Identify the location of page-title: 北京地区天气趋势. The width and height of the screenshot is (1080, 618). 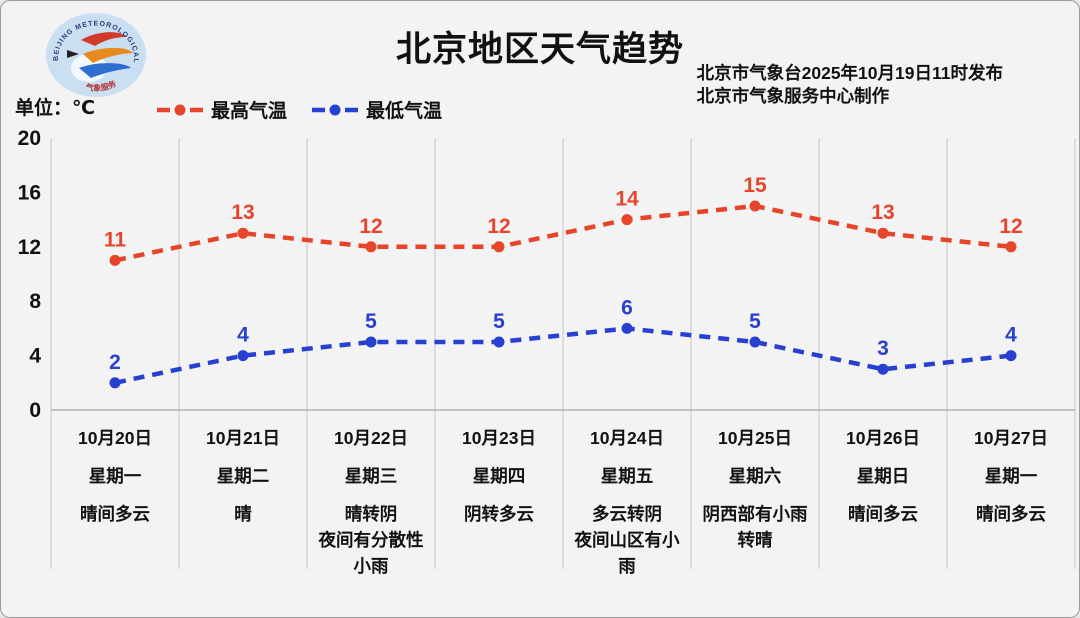
(539, 49).